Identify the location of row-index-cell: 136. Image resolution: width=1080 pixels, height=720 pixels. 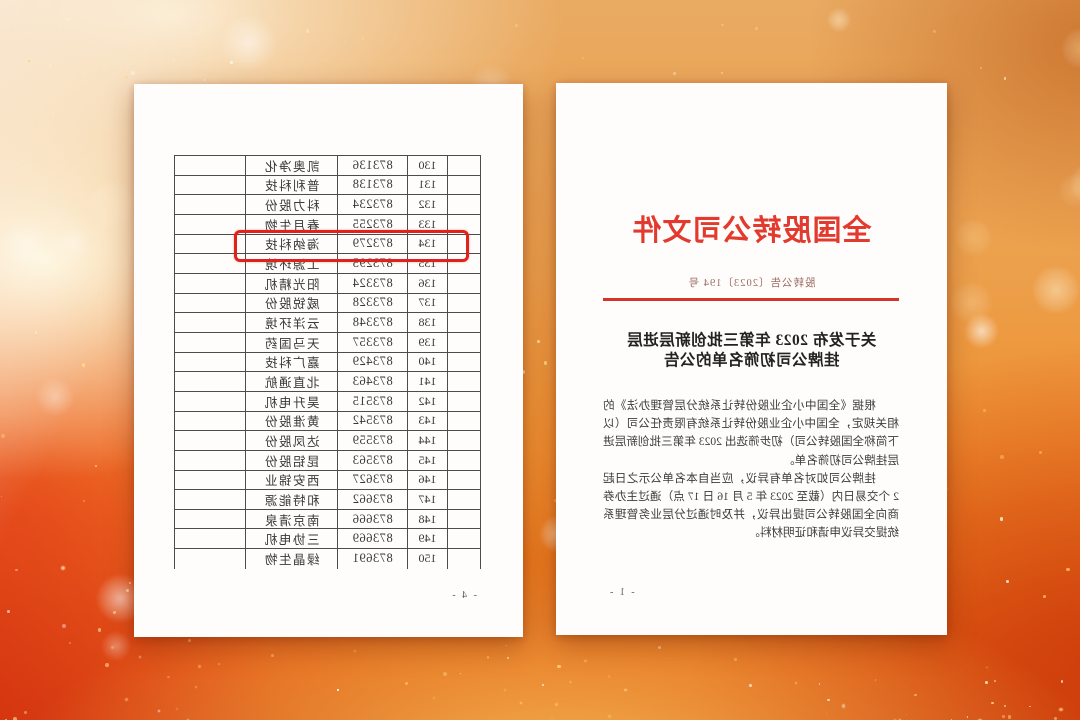
(427, 283).